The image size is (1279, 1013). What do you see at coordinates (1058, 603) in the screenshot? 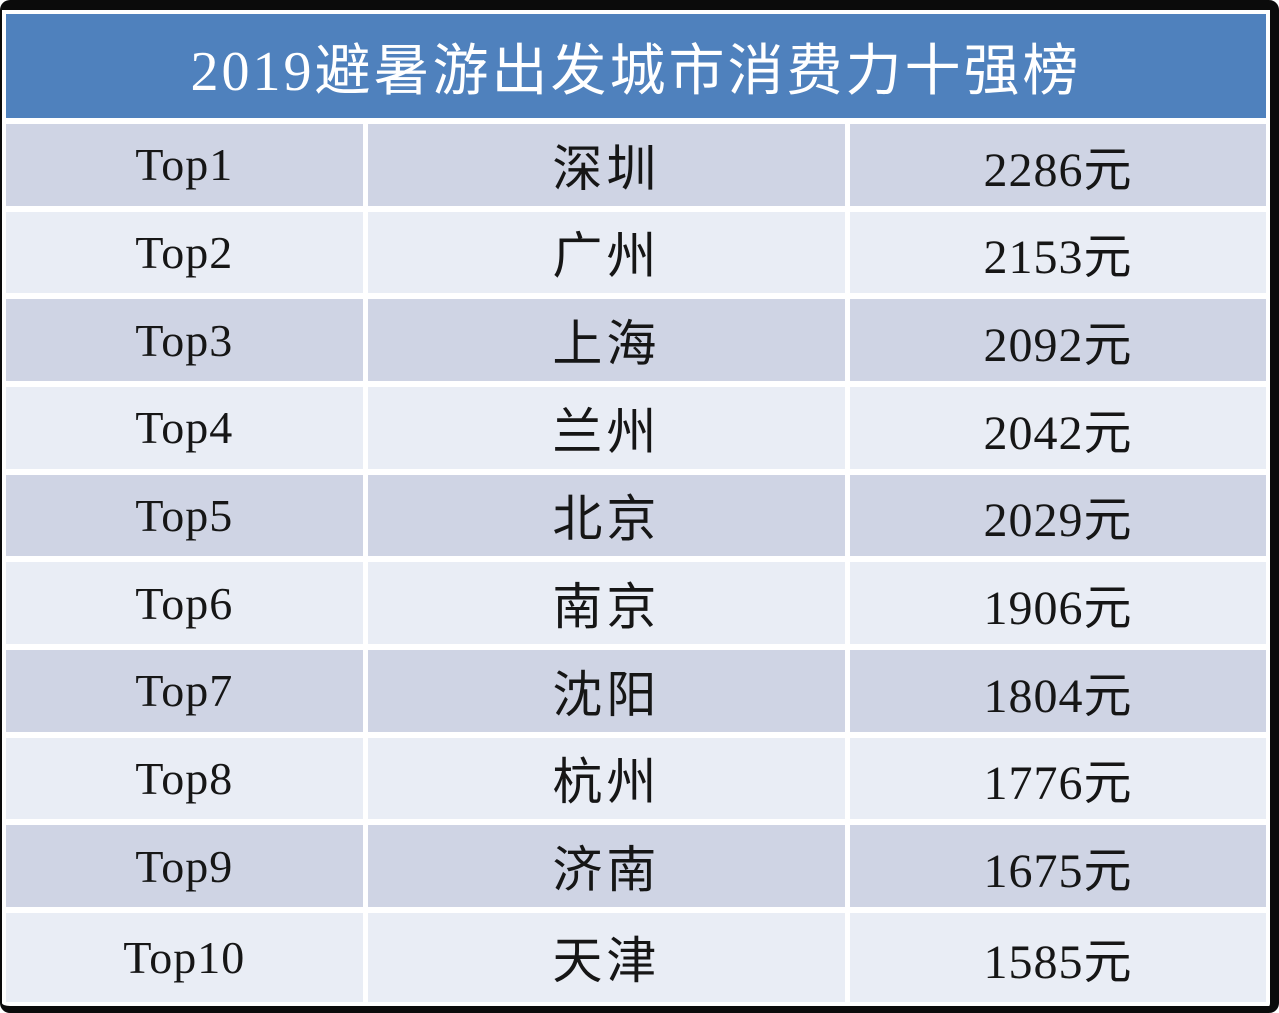
I see `spend-cell: 1906元` at bounding box center [1058, 603].